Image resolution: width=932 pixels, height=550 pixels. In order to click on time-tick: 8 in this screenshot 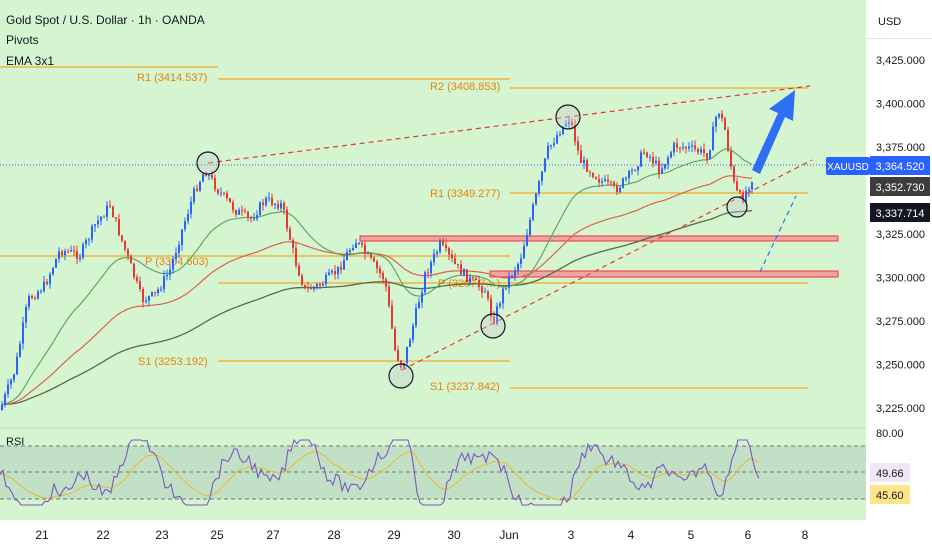, I will do `click(805, 535)`.